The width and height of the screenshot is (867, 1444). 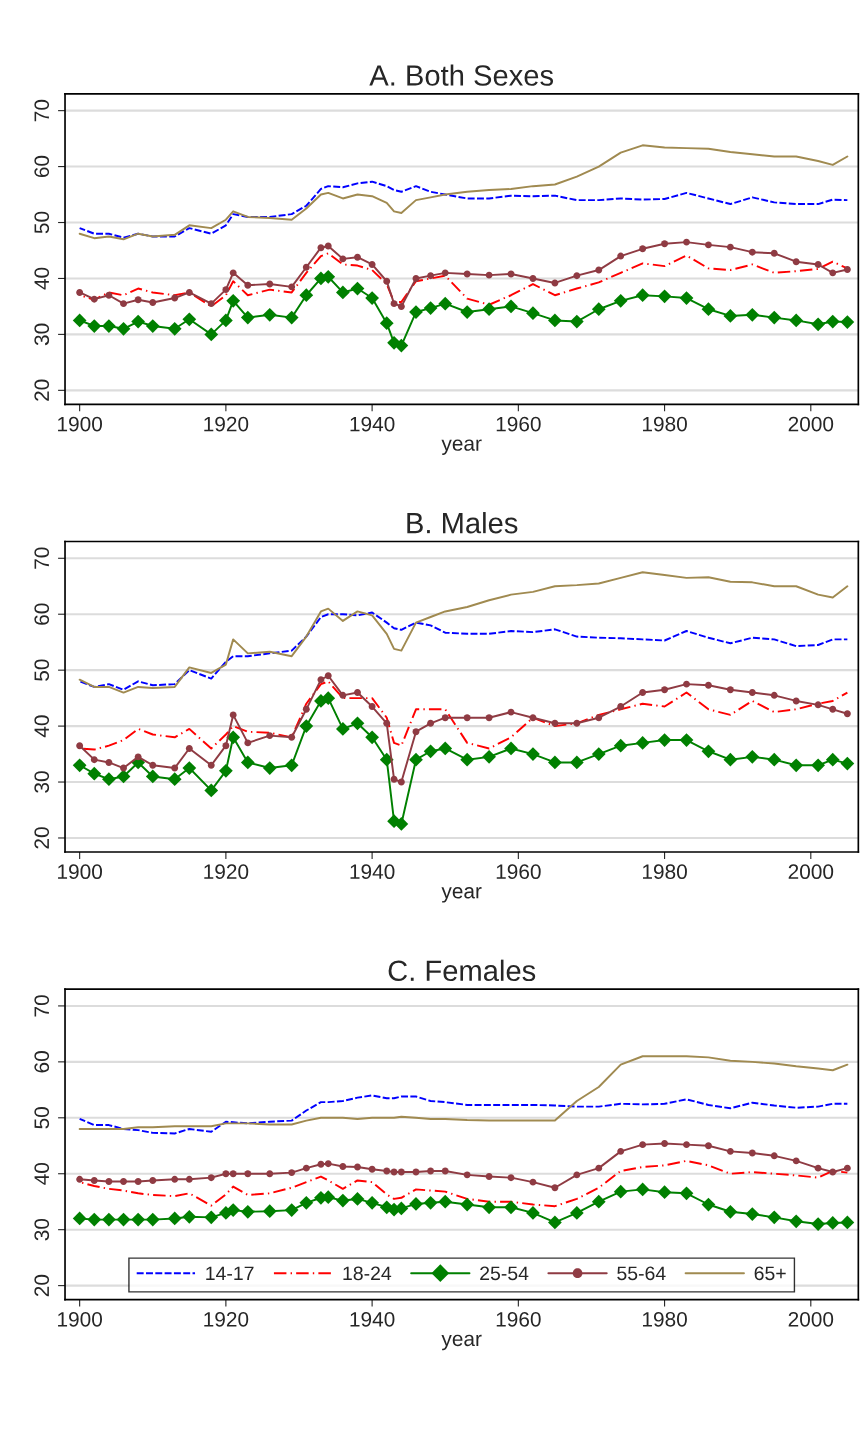 What do you see at coordinates (226, 872) in the screenshot?
I see `x-tick-label: 1920` at bounding box center [226, 872].